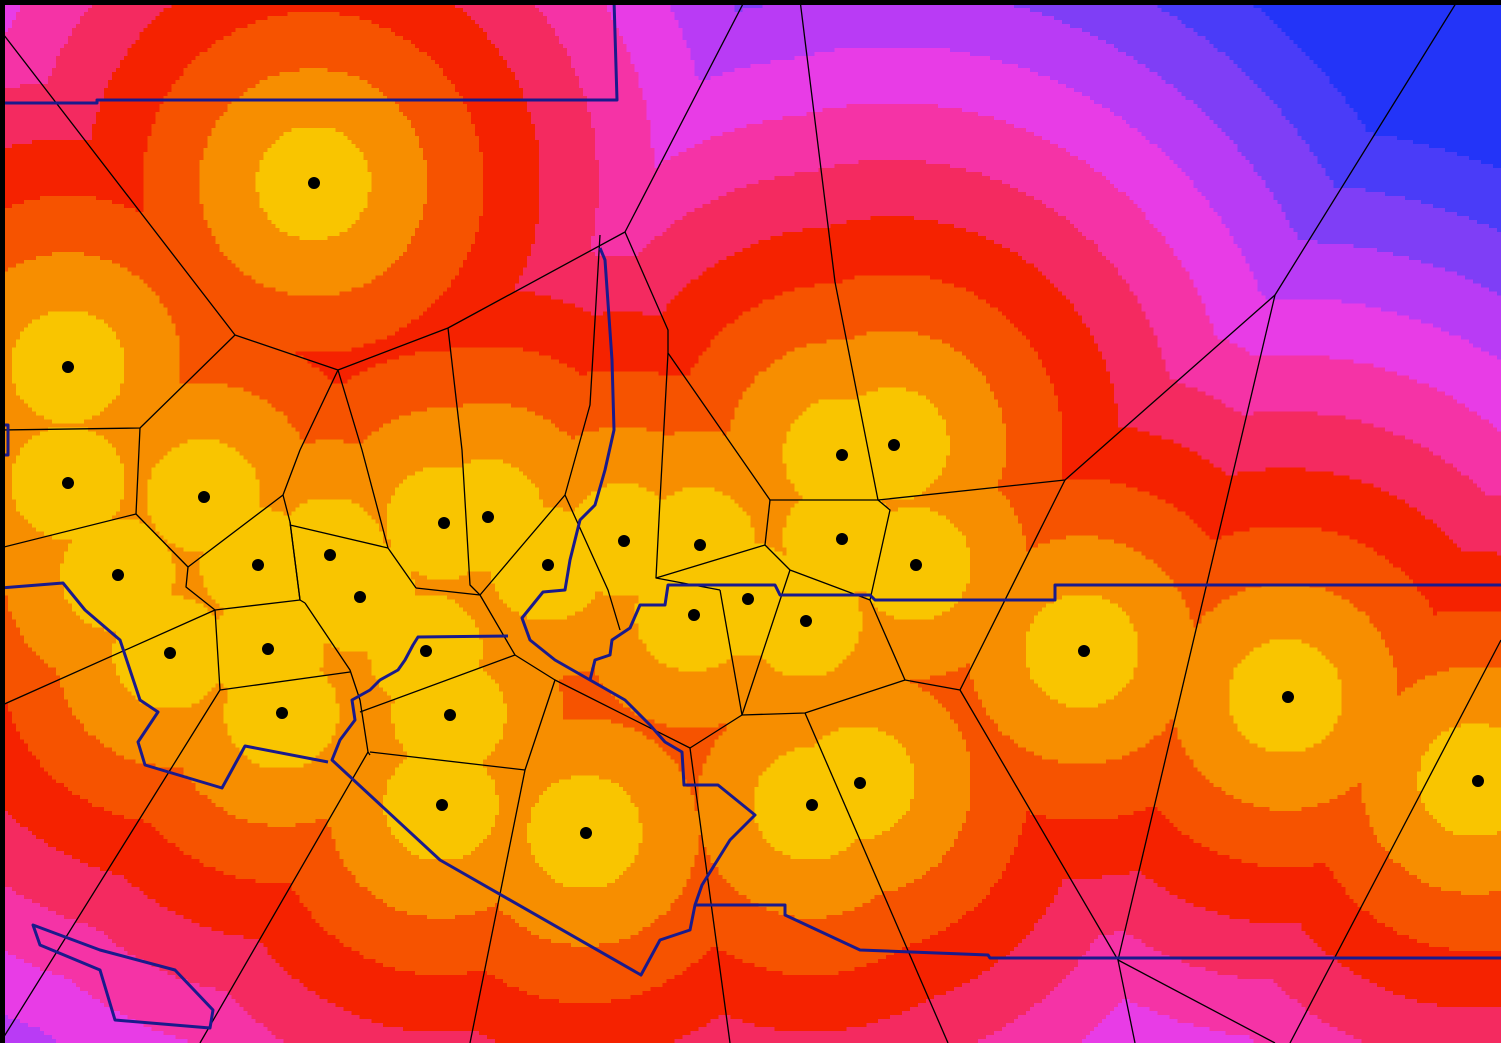 The image size is (1501, 1043). What do you see at coordinates (312, 55) in the screenshot?
I see `region-boundary` at bounding box center [312, 55].